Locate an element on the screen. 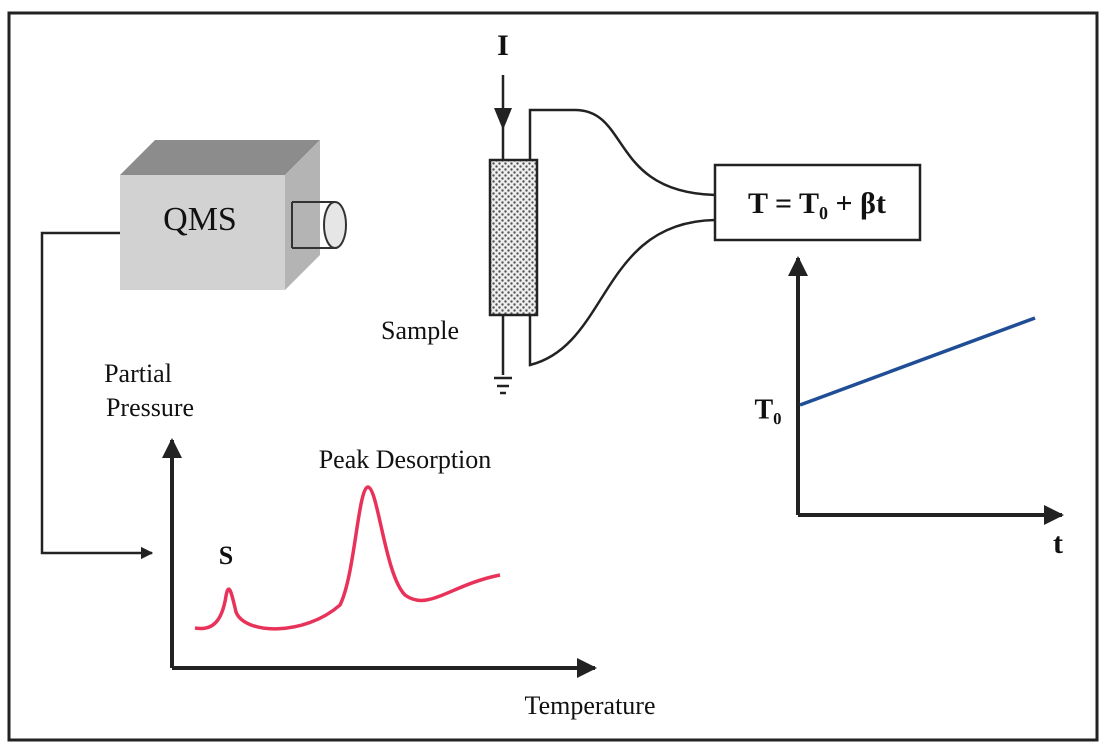  qms: QMS is located at coordinates (233, 215).